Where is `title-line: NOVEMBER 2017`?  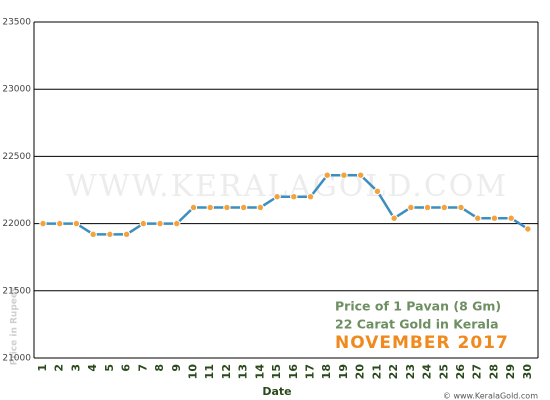 title-line: NOVEMBER 2017 is located at coordinates (422, 343).